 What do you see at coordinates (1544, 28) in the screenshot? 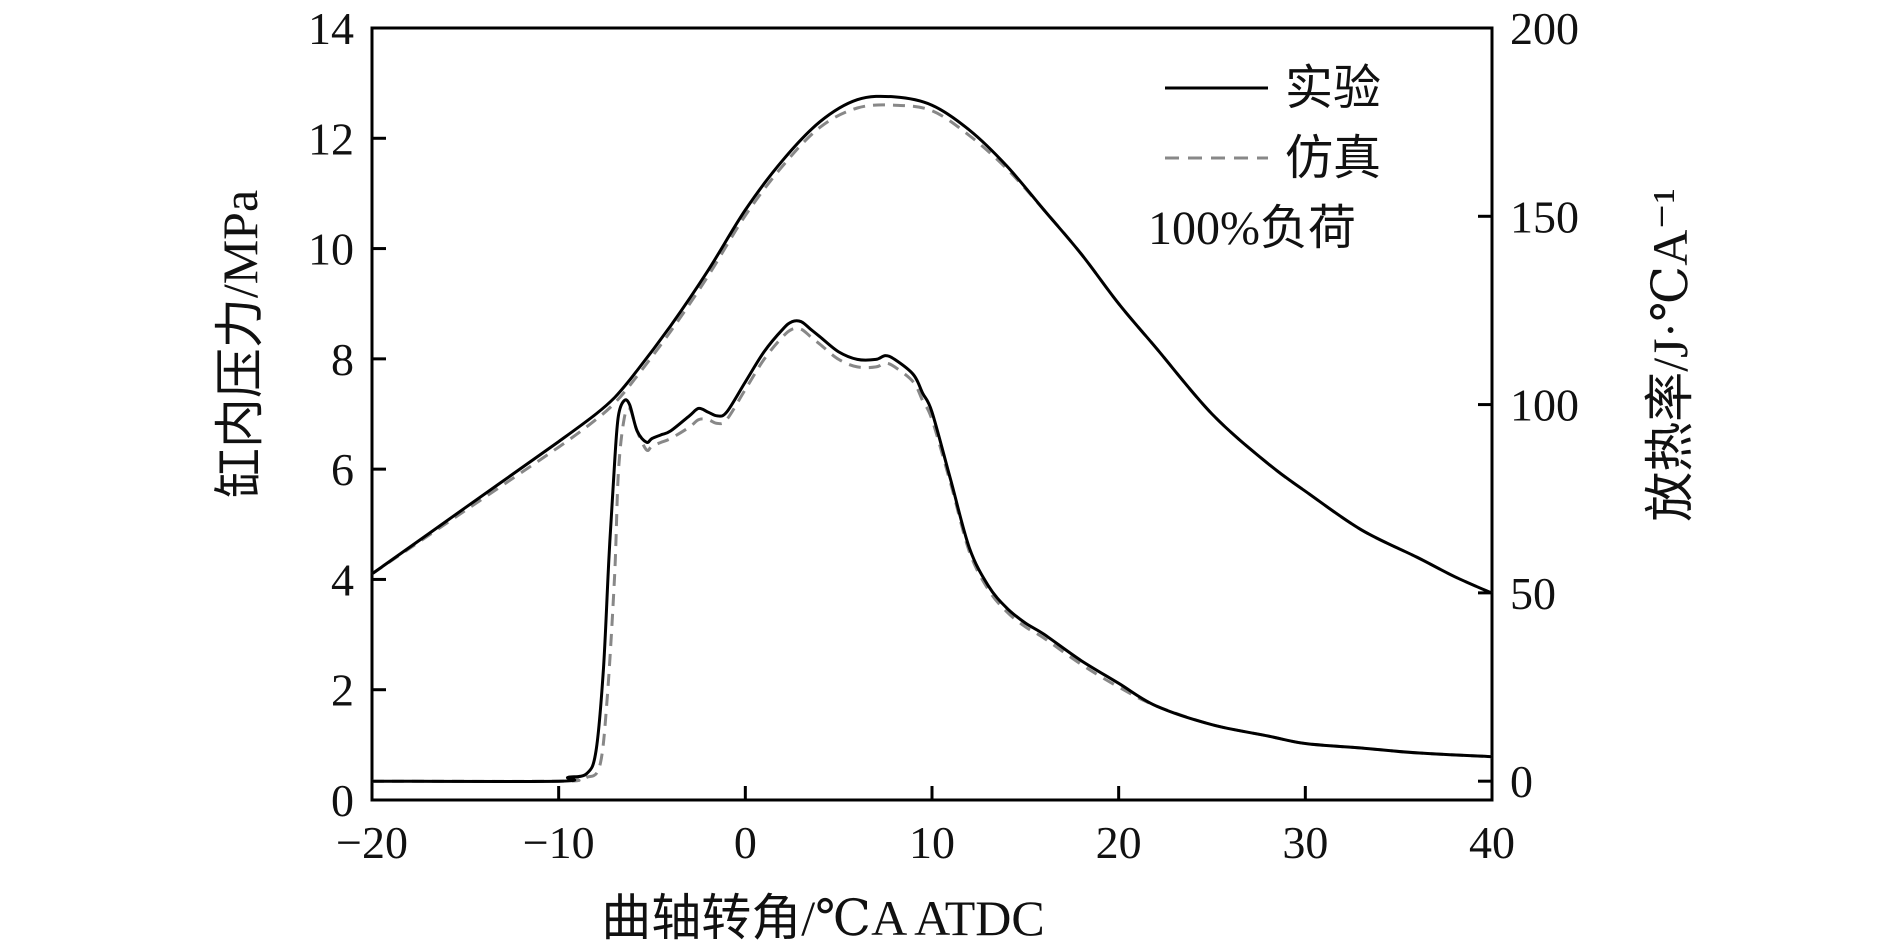
I see `y-right-tick-label: 200` at bounding box center [1544, 28].